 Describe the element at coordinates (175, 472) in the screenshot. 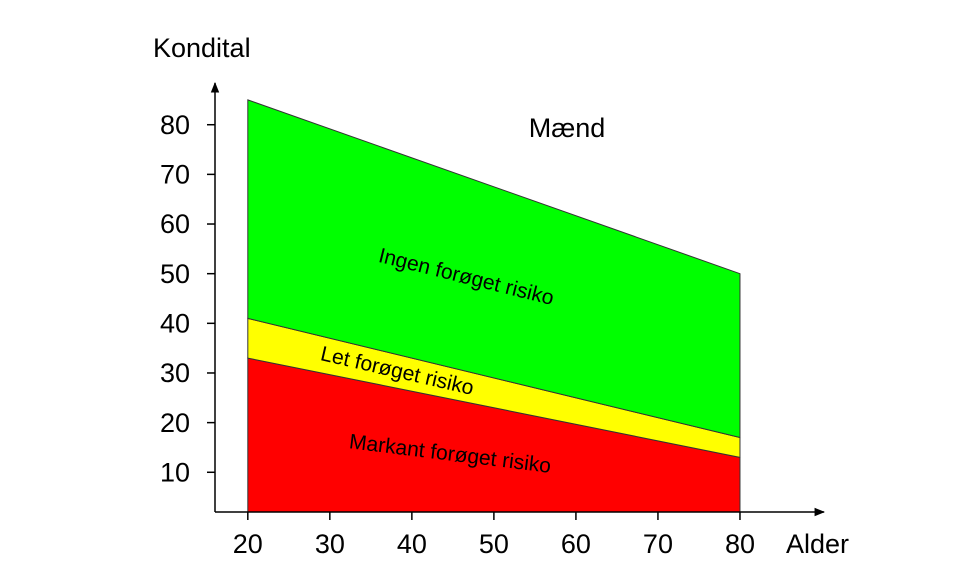

I see `y-tick-label: 10` at that location.